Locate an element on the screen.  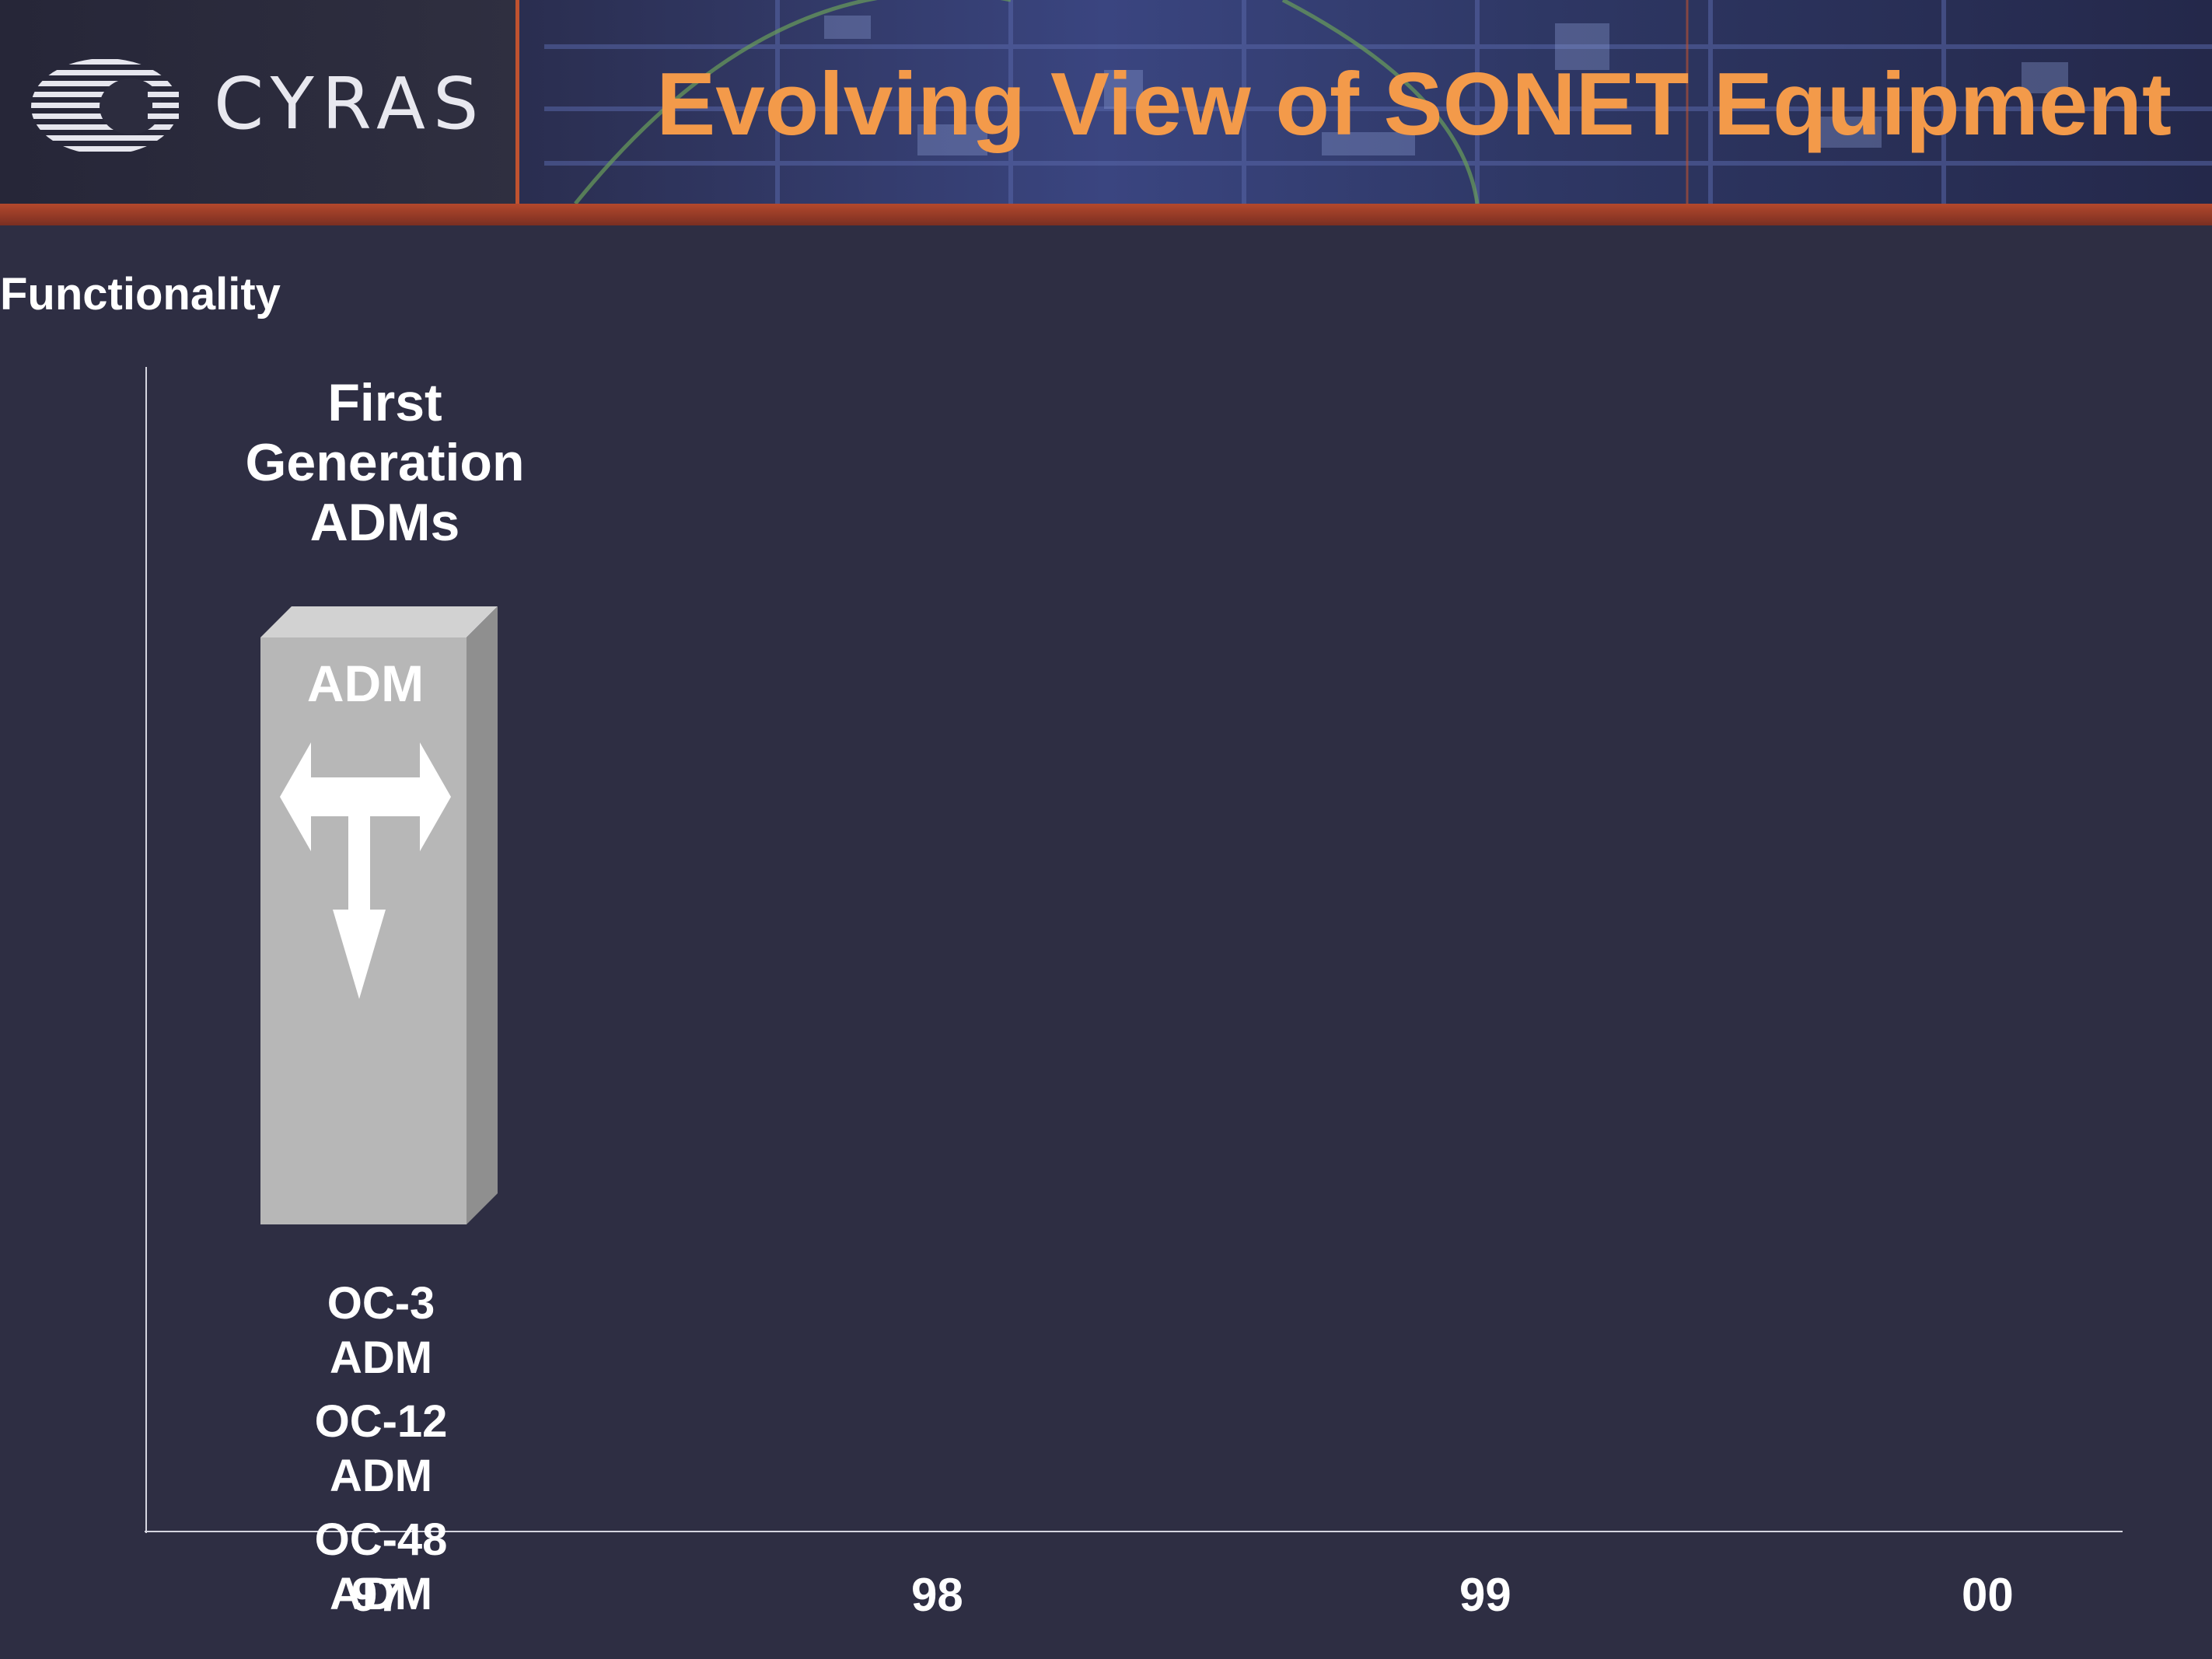
x-tick-99: 99 is located at coordinates (1485, 1595).